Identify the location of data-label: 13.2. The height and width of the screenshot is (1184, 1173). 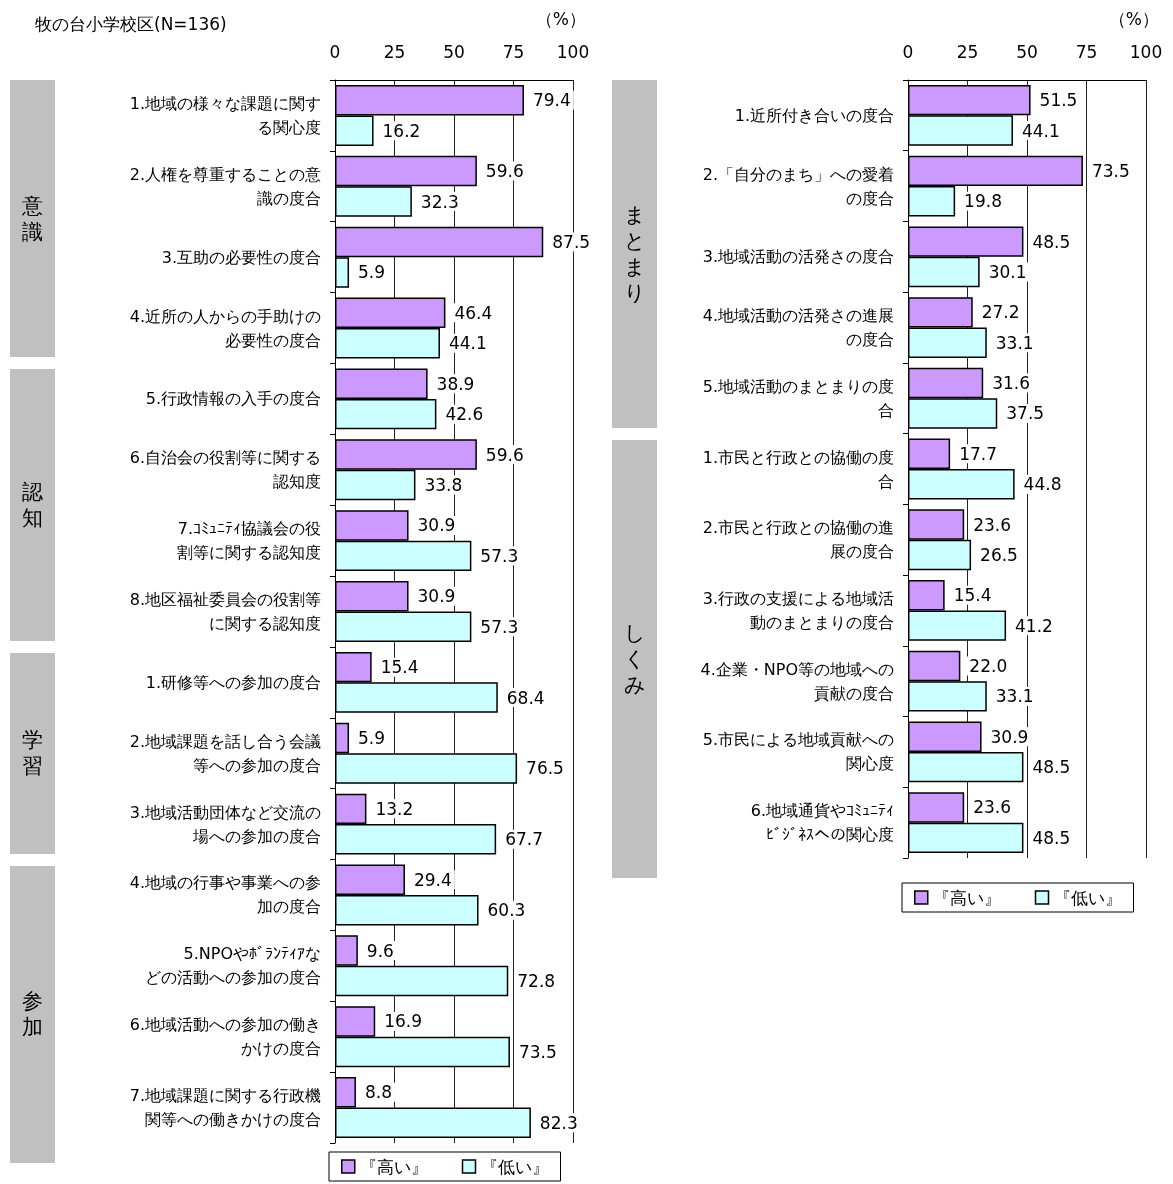
(394, 808).